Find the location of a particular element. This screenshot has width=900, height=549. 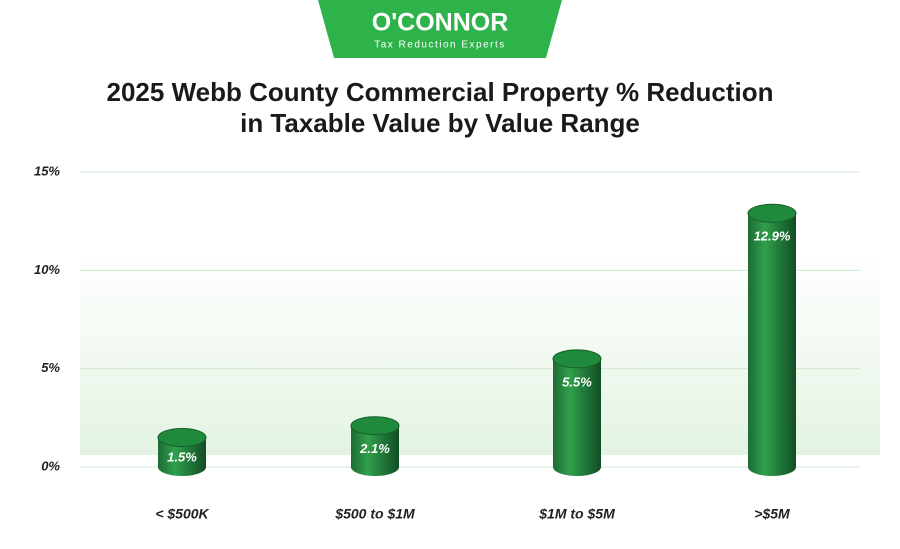

x-tick-label: $500 to $1M is located at coordinates (374, 514).